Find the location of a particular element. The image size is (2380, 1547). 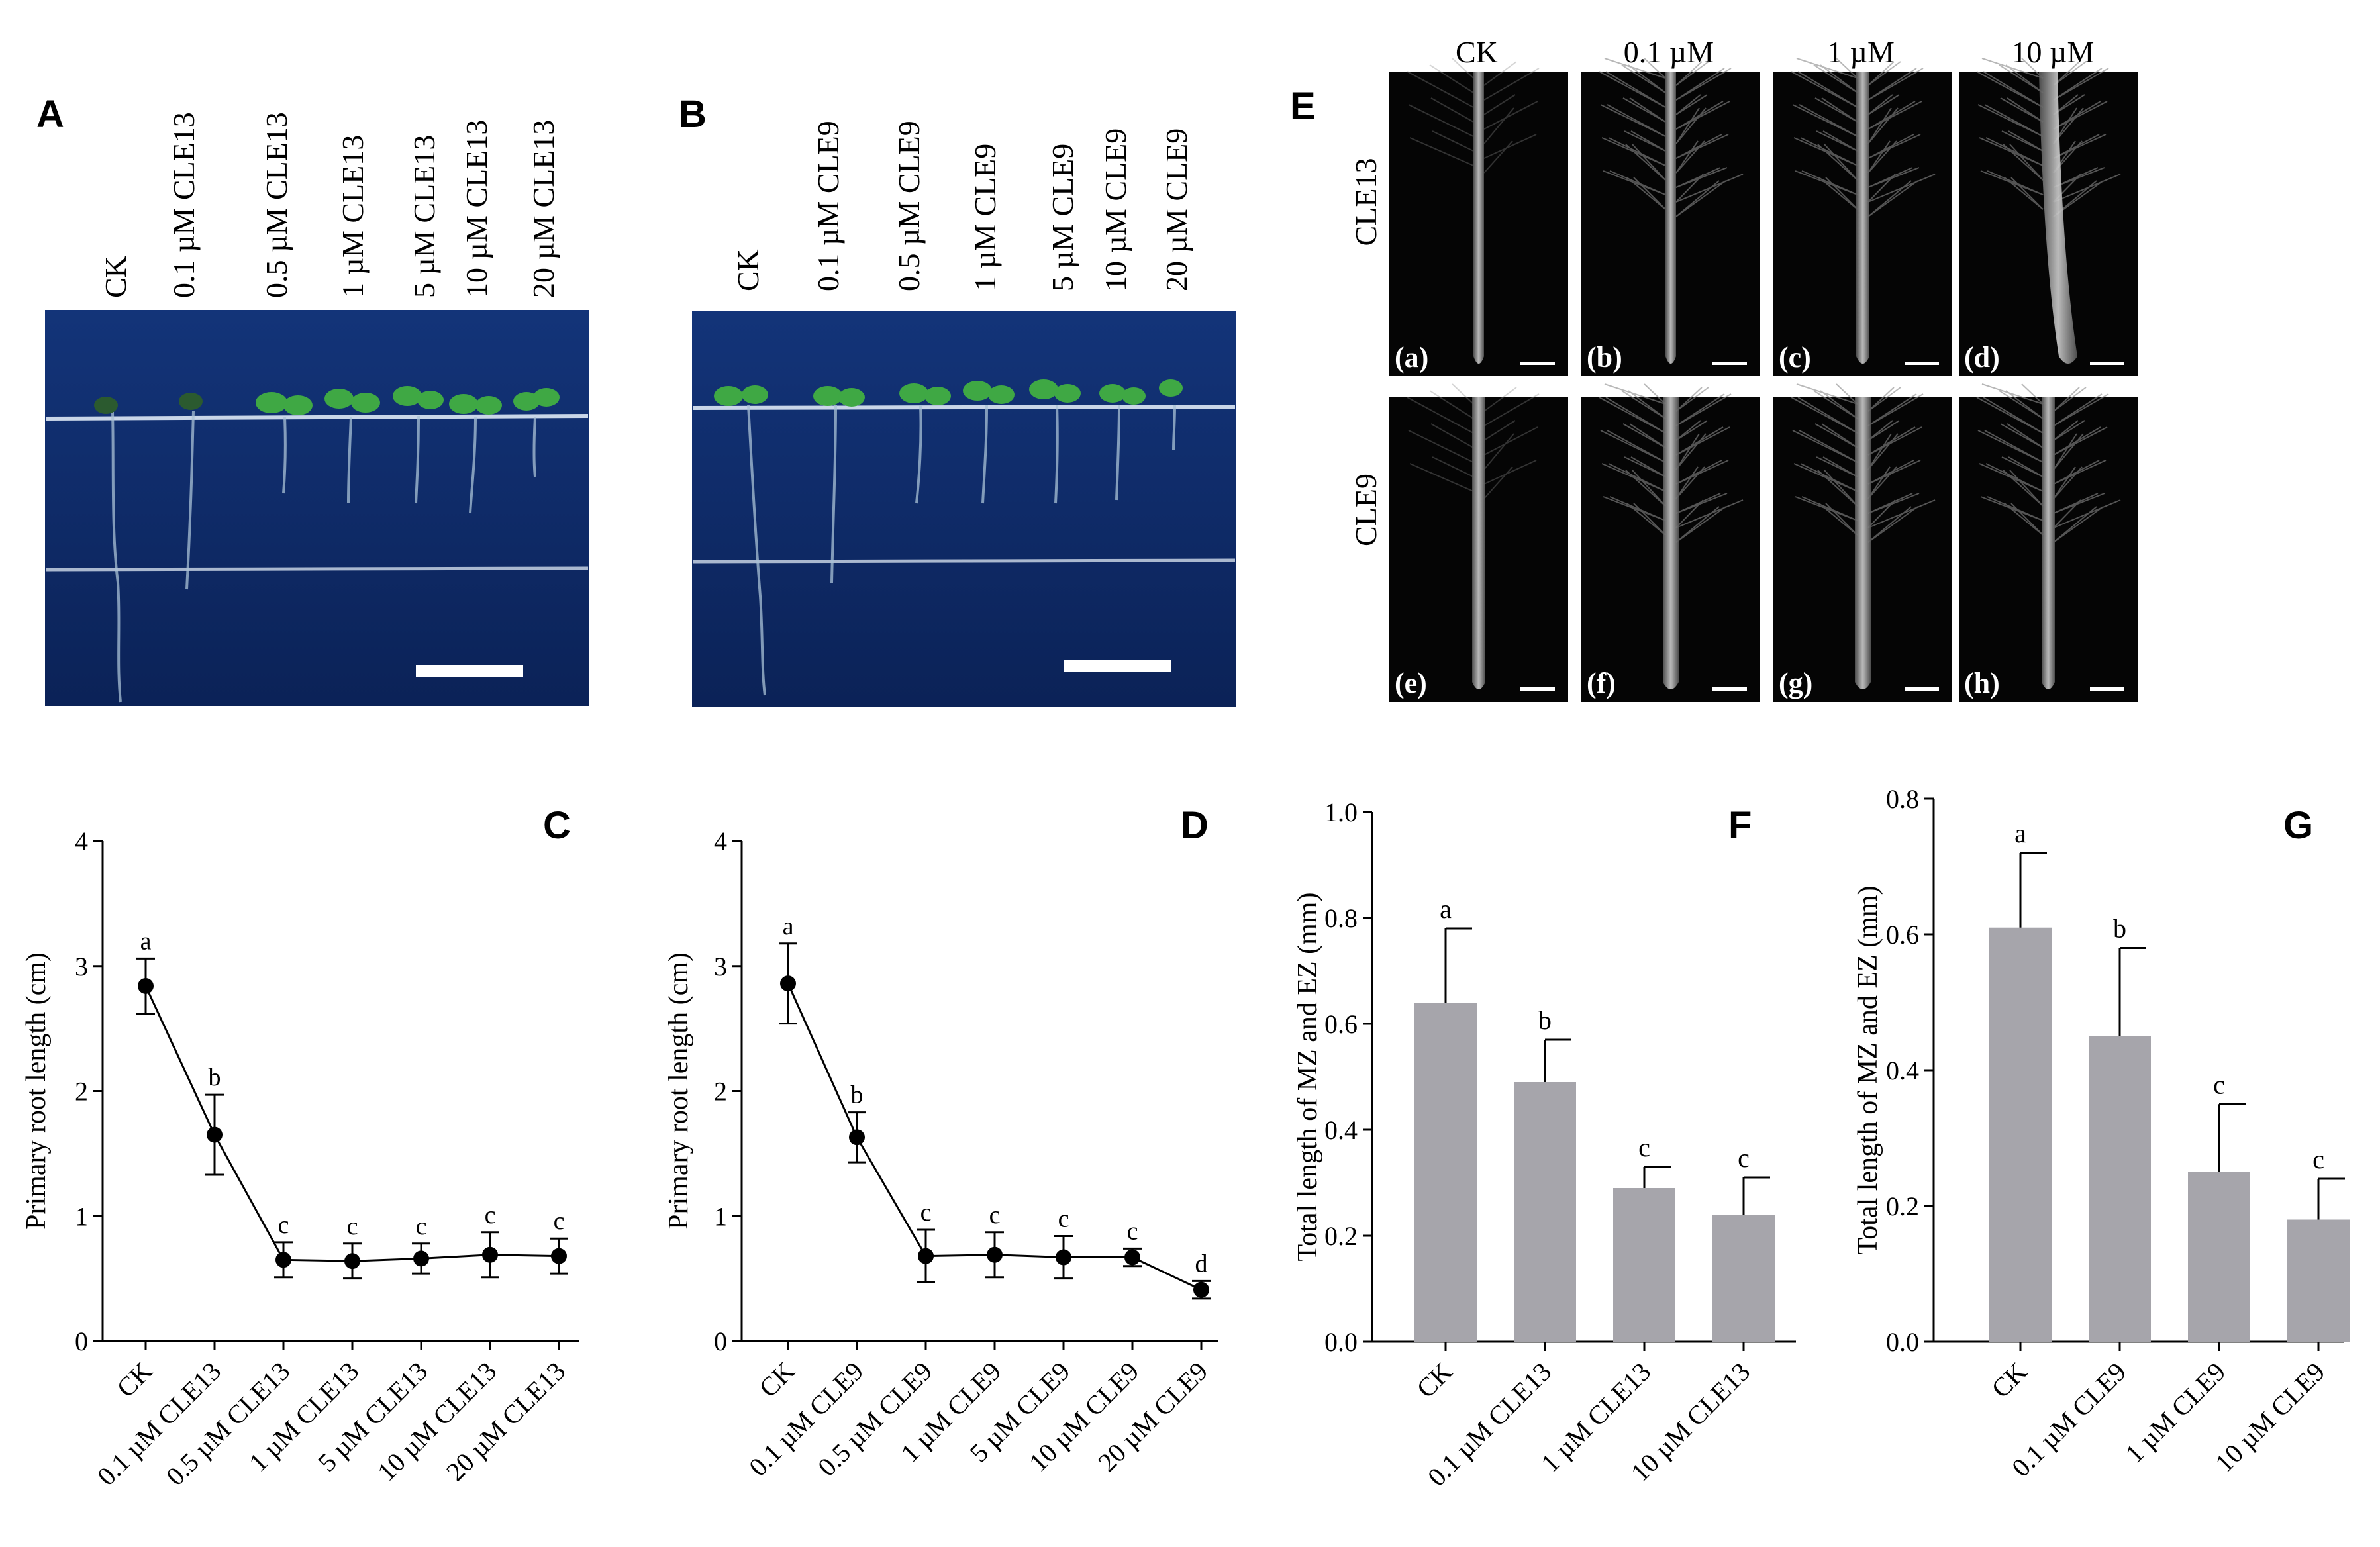

significance-letter: b is located at coordinates (857, 1095).